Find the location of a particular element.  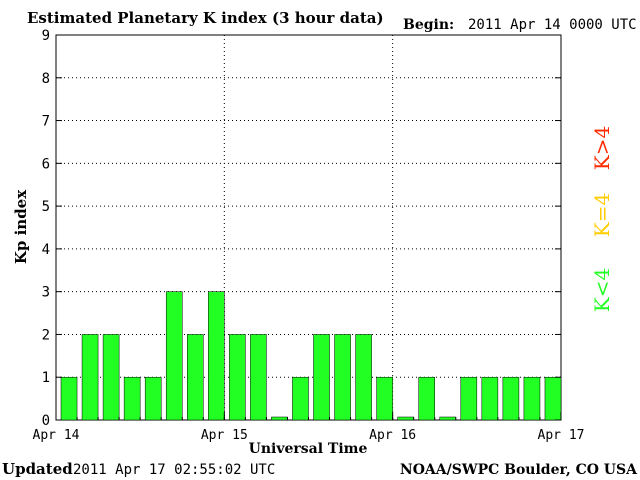

updated-label: Updated is located at coordinates (37, 469).